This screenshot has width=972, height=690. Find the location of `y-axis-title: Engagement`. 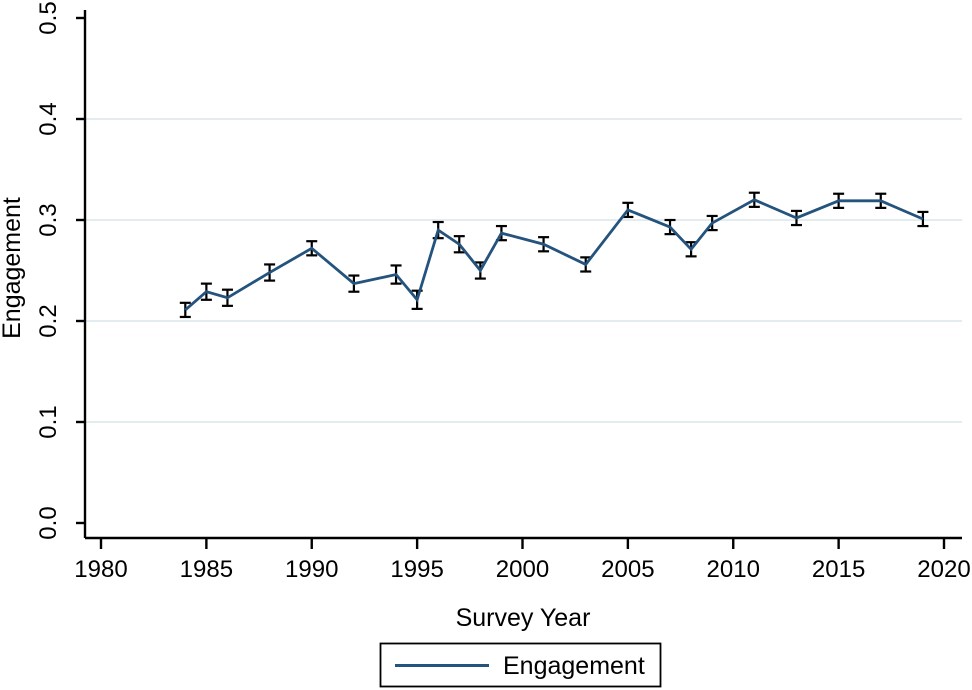

y-axis-title: Engagement is located at coordinates (13, 268).